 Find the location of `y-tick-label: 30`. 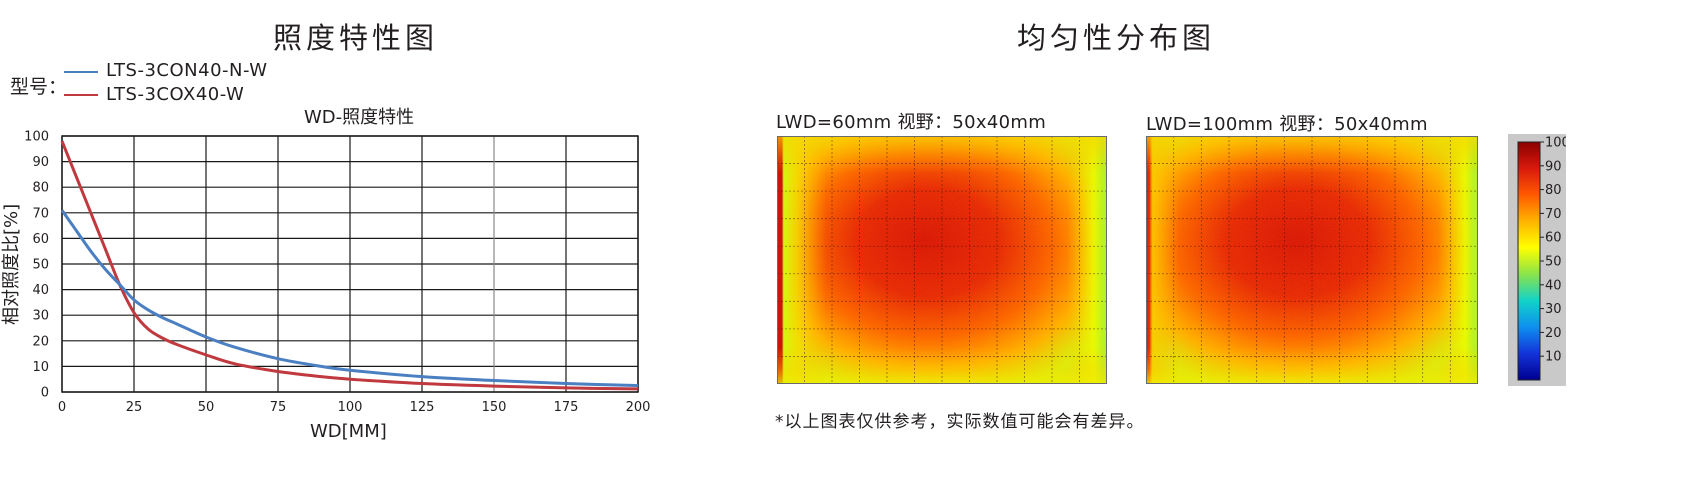

y-tick-label: 30 is located at coordinates (40, 316).